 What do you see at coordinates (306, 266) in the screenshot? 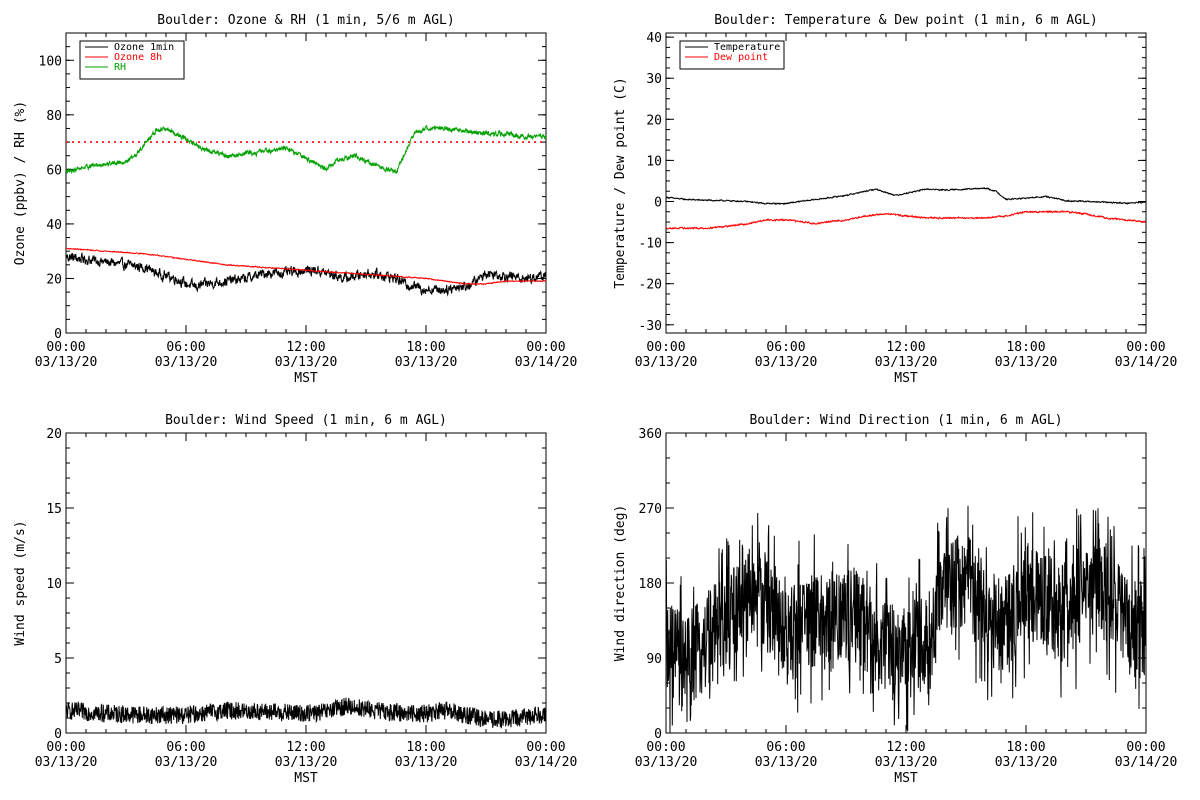
I see `series-line-ozone-8h` at bounding box center [306, 266].